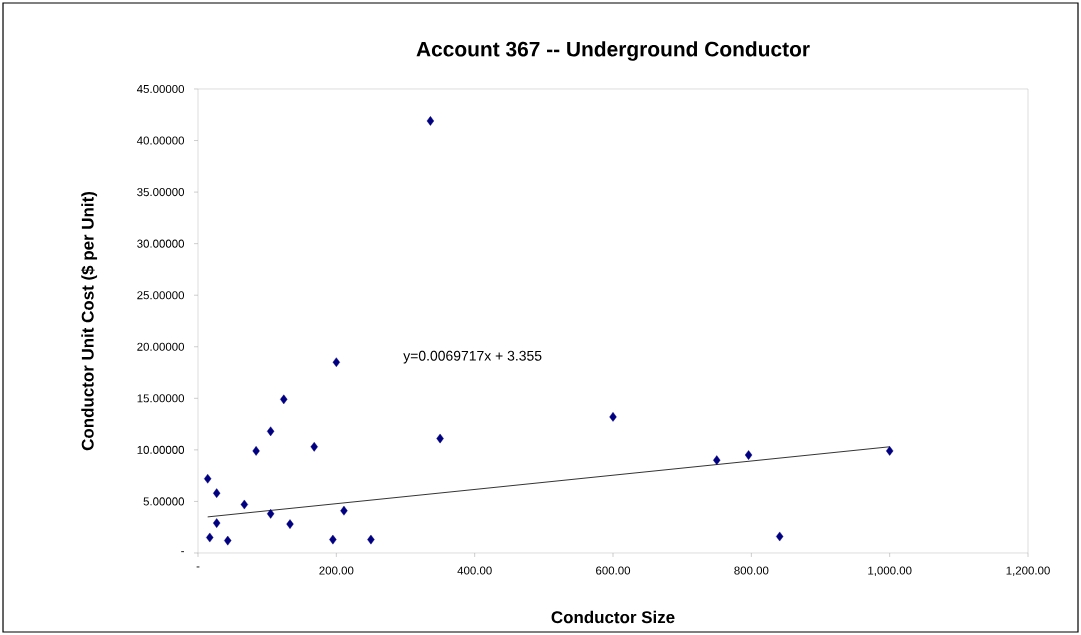  What do you see at coordinates (89, 321) in the screenshot?
I see `y-axis-title: Conductor Unit Cost ($ per Unit)` at bounding box center [89, 321].